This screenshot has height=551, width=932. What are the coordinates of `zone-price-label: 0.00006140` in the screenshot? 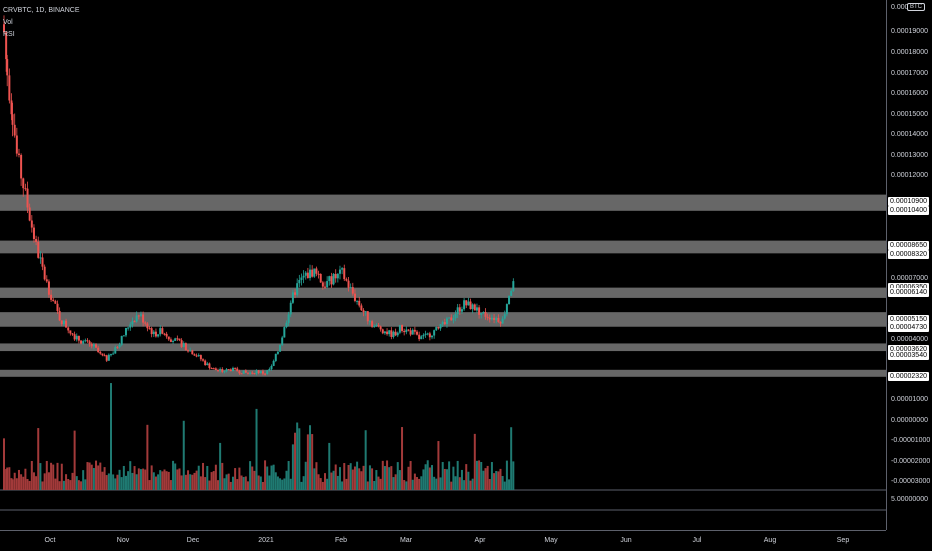 It's located at (908, 292).